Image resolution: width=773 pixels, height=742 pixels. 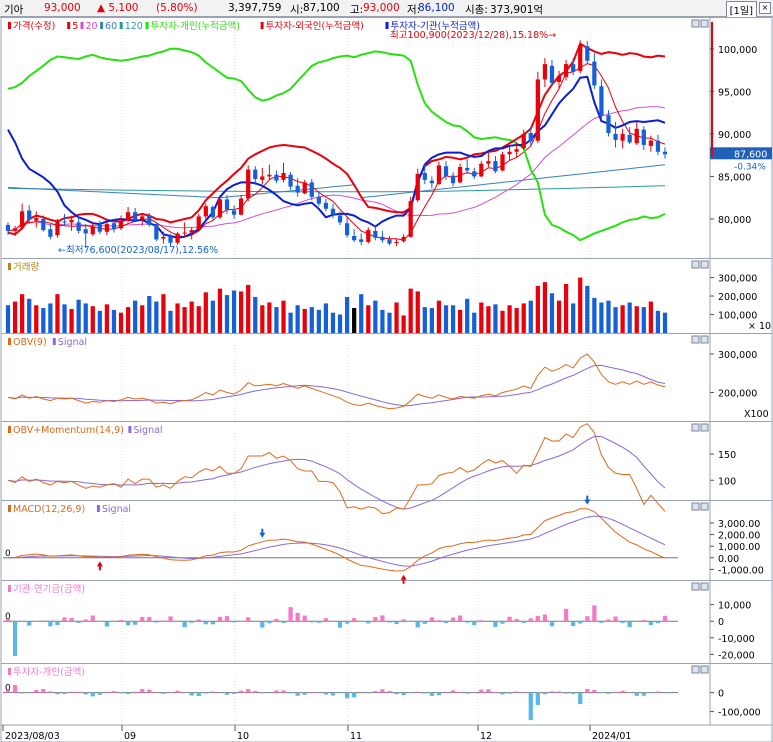 What do you see at coordinates (736, 639) in the screenshot?
I see `inst-y-tick: -10,000` at bounding box center [736, 639].